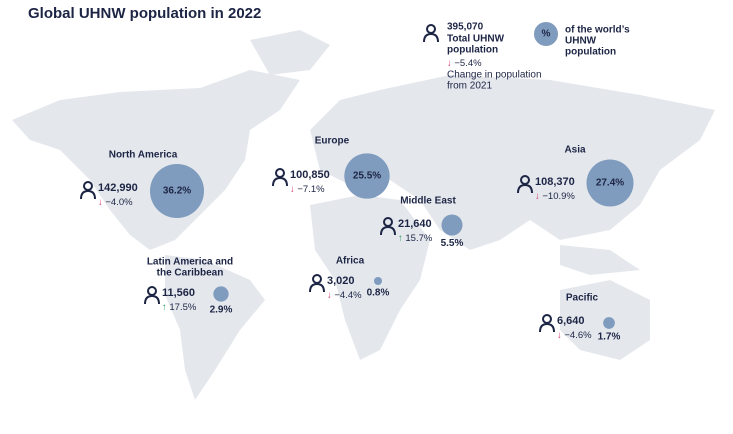 The width and height of the screenshot is (733, 434). I want to click on share-label: 27.4%, so click(610, 183).